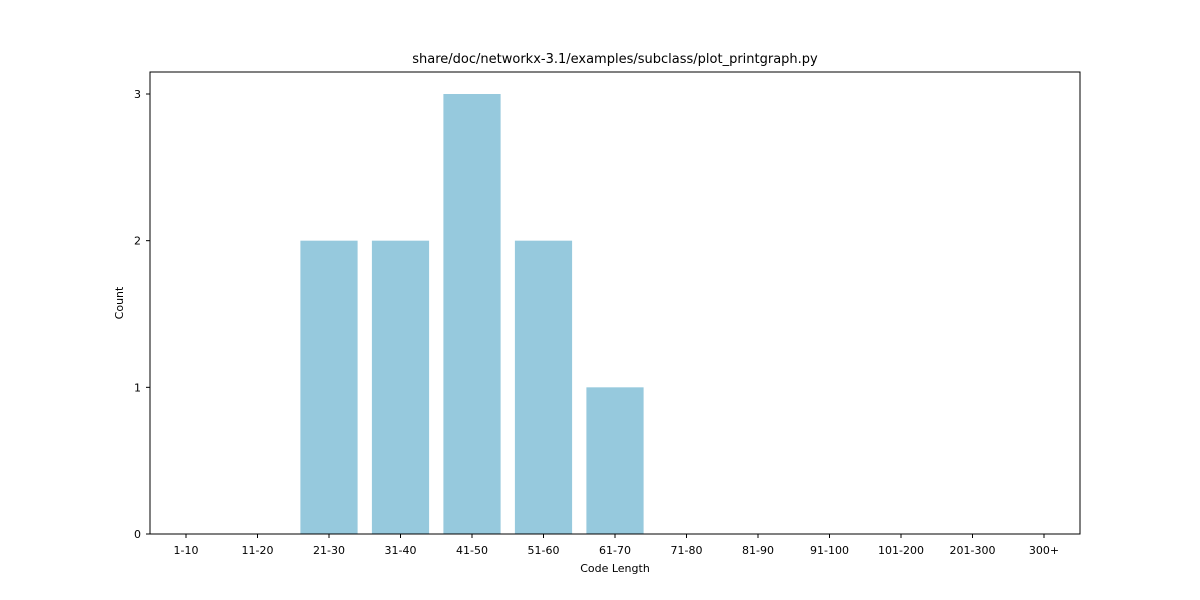  What do you see at coordinates (615, 568) in the screenshot?
I see `x-axis-label: Code Length` at bounding box center [615, 568].